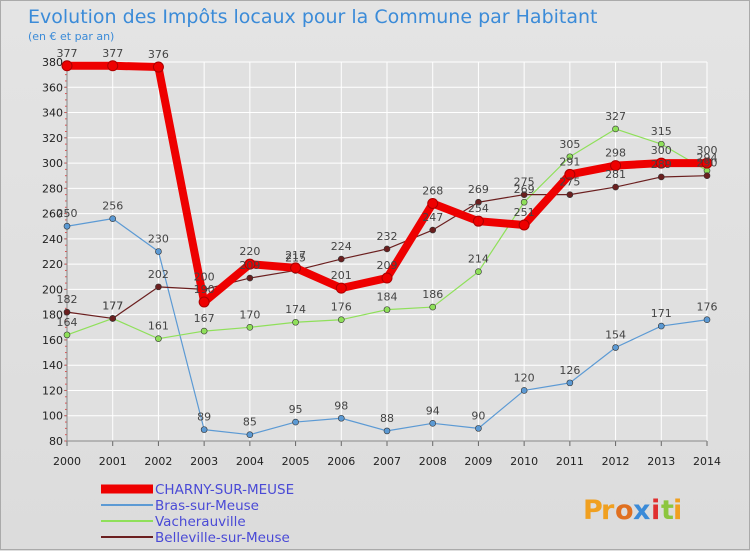 This screenshot has width=750, height=551. Describe the element at coordinates (296, 409) in the screenshot. I see `data-label: 95` at that location.